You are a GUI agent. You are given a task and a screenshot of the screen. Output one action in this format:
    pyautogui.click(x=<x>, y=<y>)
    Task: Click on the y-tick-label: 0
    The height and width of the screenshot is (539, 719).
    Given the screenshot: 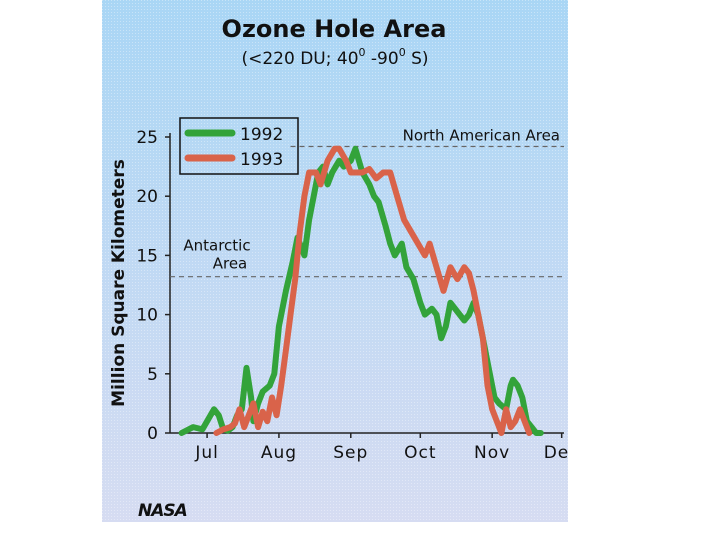 What is the action you would take?
    pyautogui.click(x=152, y=434)
    